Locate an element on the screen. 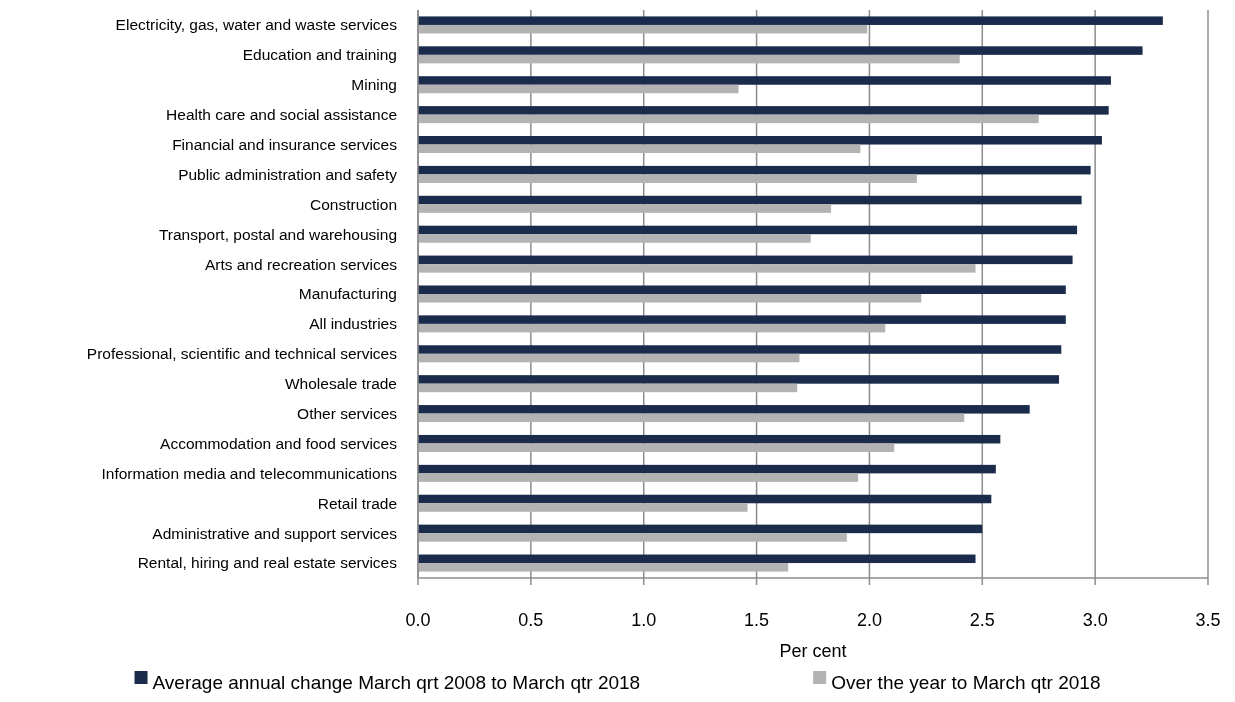 This screenshot has height=702, width=1235. y-tick-label: Wholesale trade is located at coordinates (340, 384).